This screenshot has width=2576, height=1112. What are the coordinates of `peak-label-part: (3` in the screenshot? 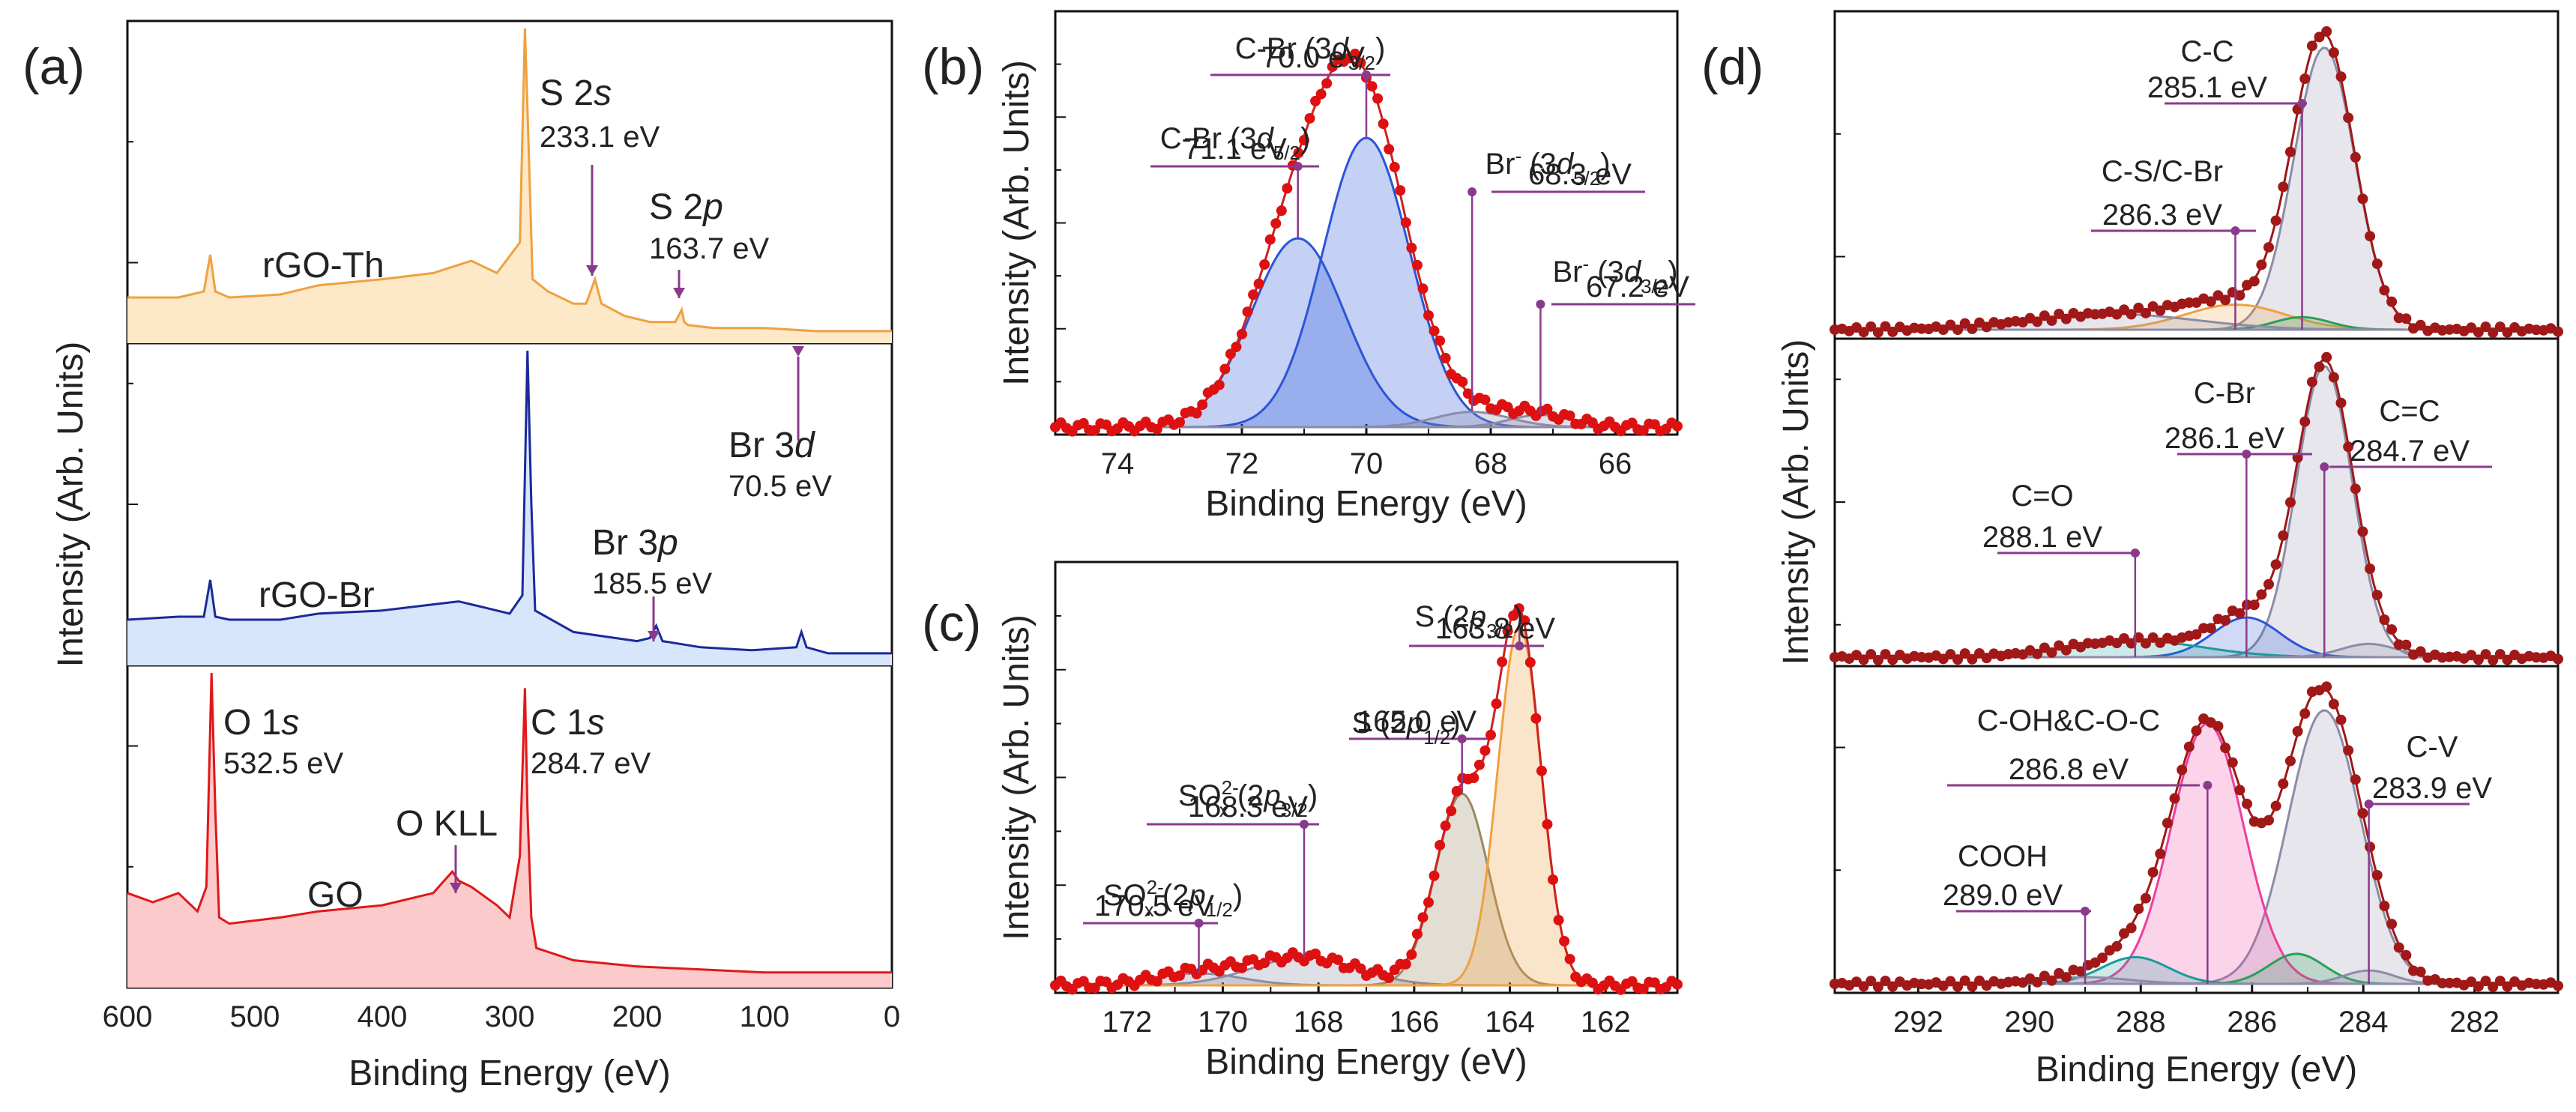 It's located at (1539, 164).